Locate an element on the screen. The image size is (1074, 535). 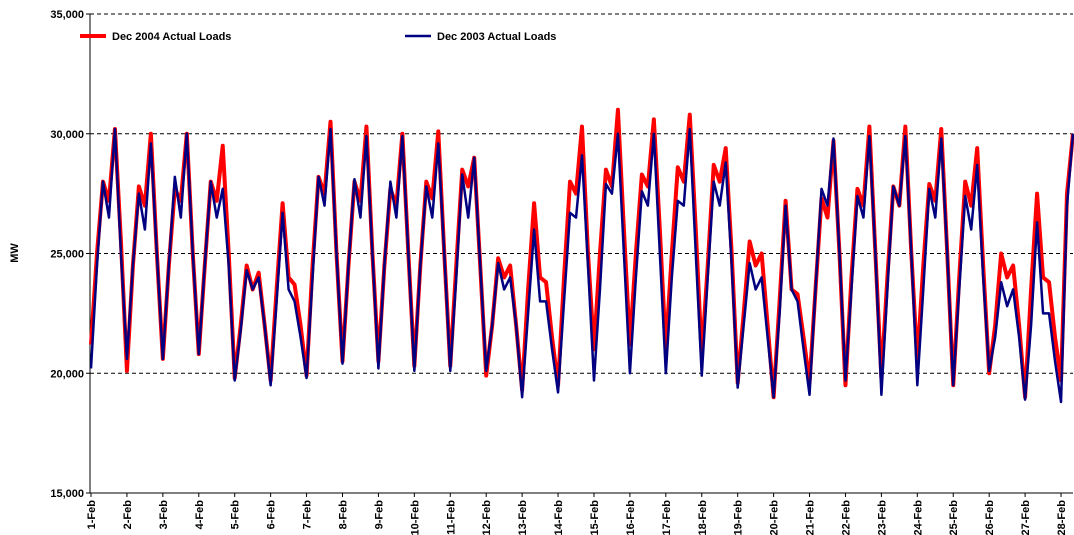
y-tick-label: 35,000 is located at coordinates (67, 15).